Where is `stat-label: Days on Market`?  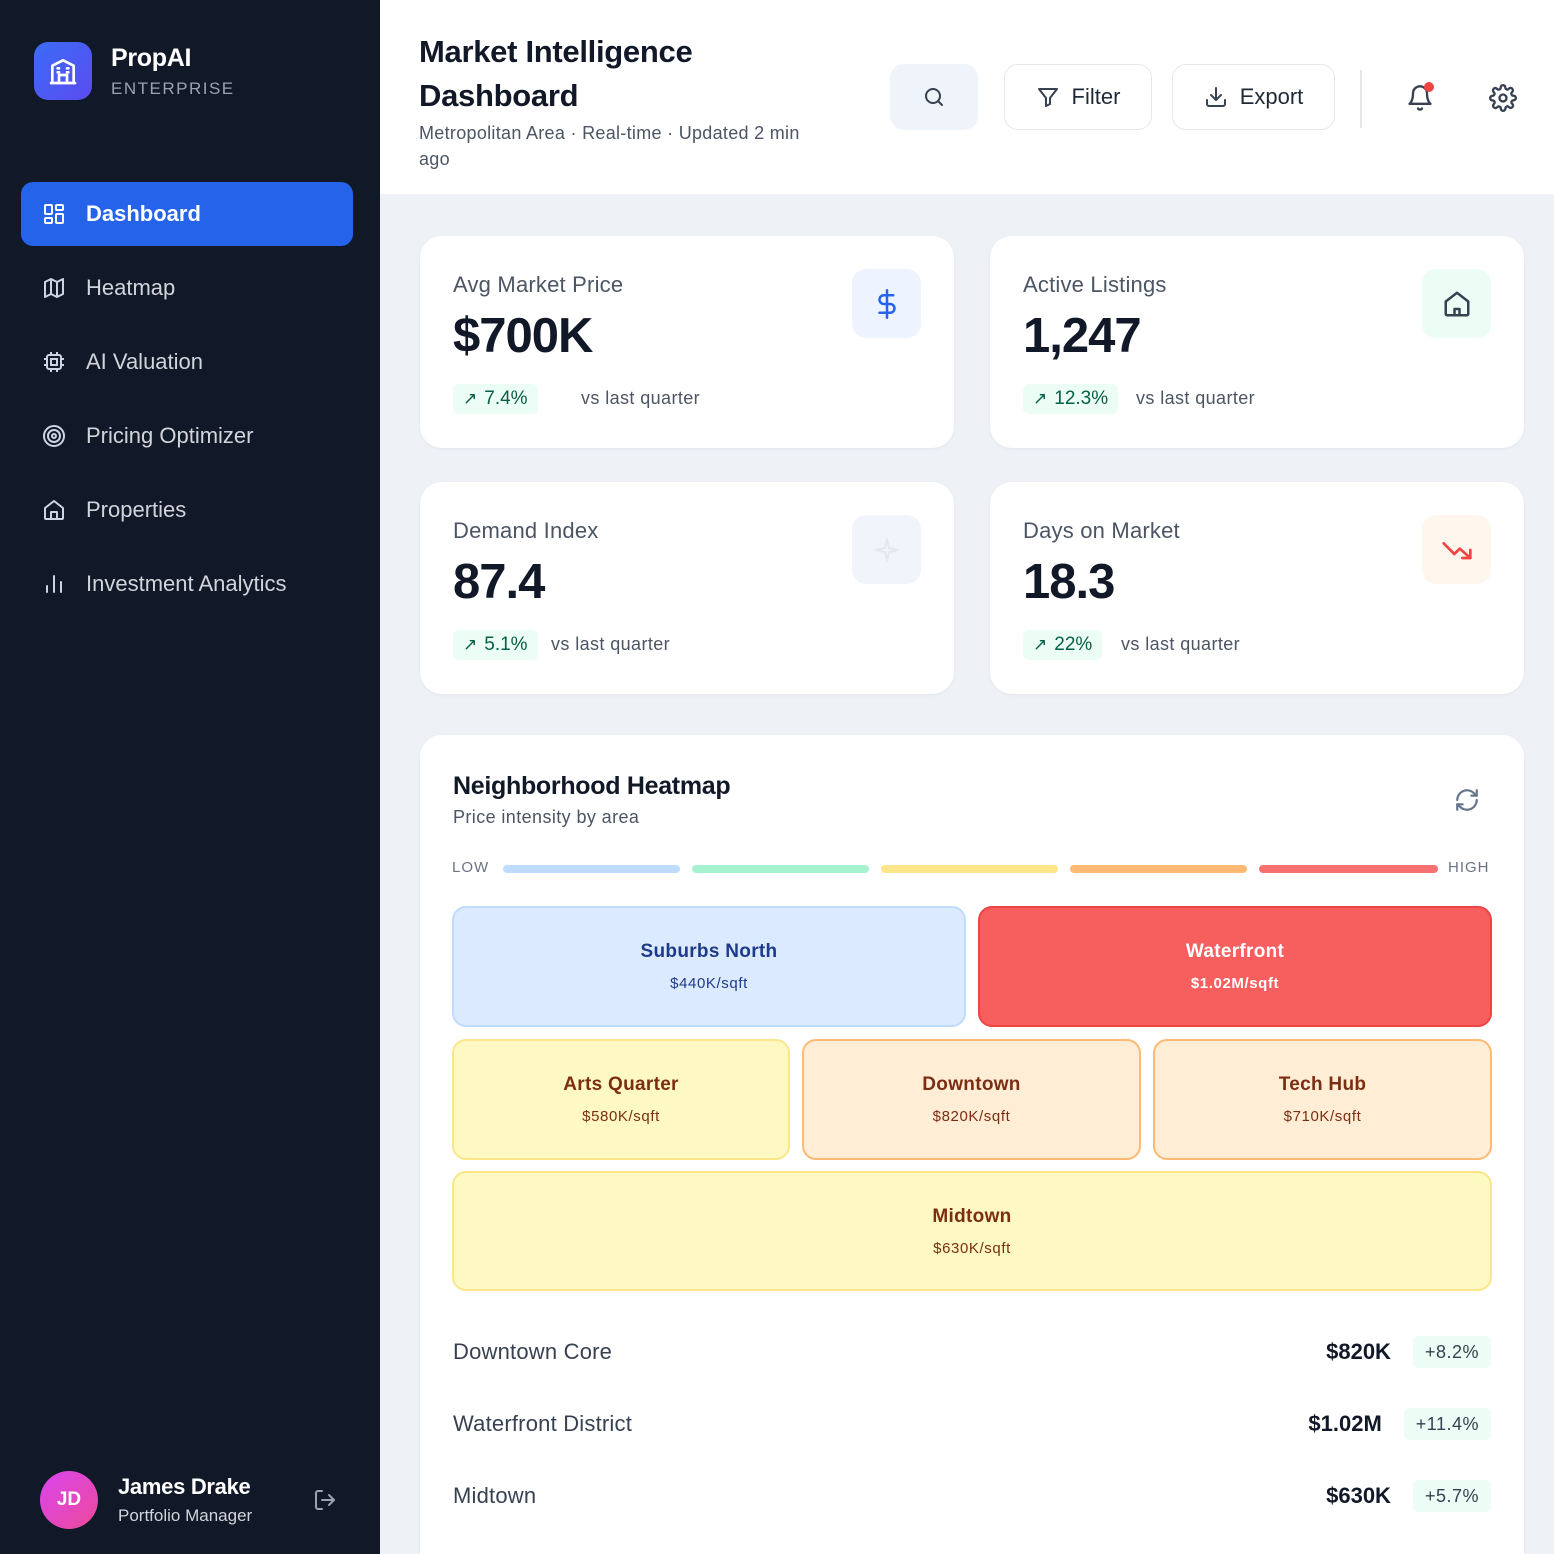
stat-label: Days on Market is located at coordinates (1101, 530).